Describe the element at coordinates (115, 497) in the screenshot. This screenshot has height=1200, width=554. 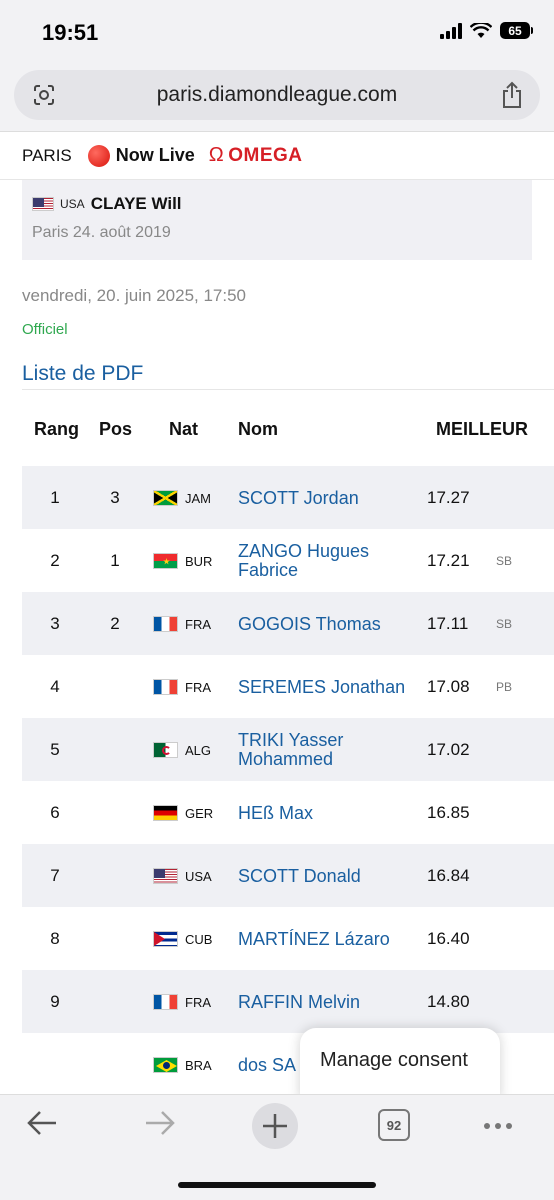
I see `row-pos: 3` at that location.